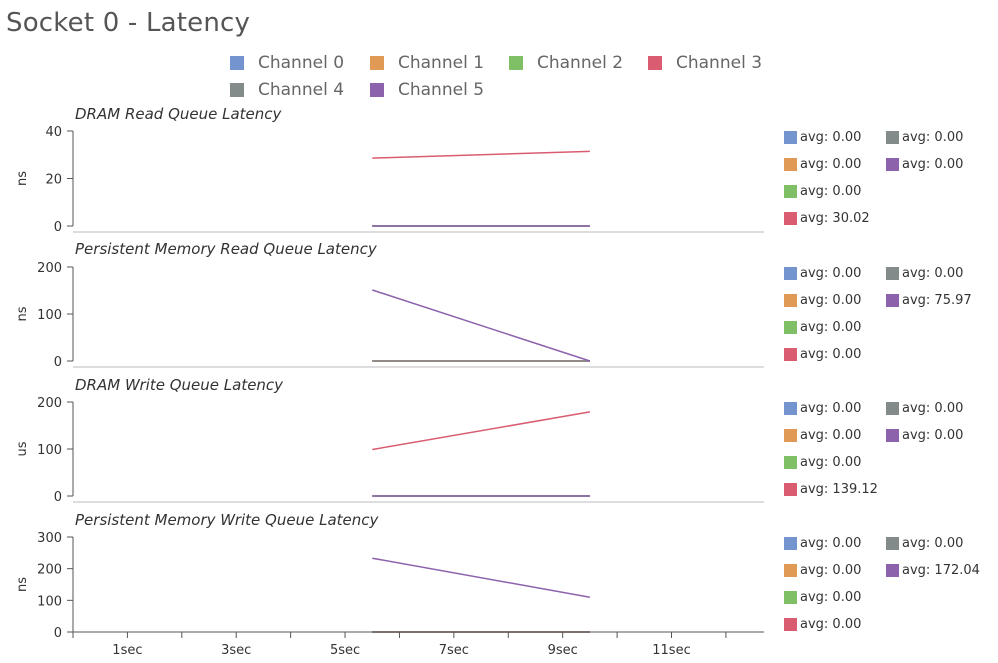  I want to click on x-tick-label: 7sec, so click(454, 650).